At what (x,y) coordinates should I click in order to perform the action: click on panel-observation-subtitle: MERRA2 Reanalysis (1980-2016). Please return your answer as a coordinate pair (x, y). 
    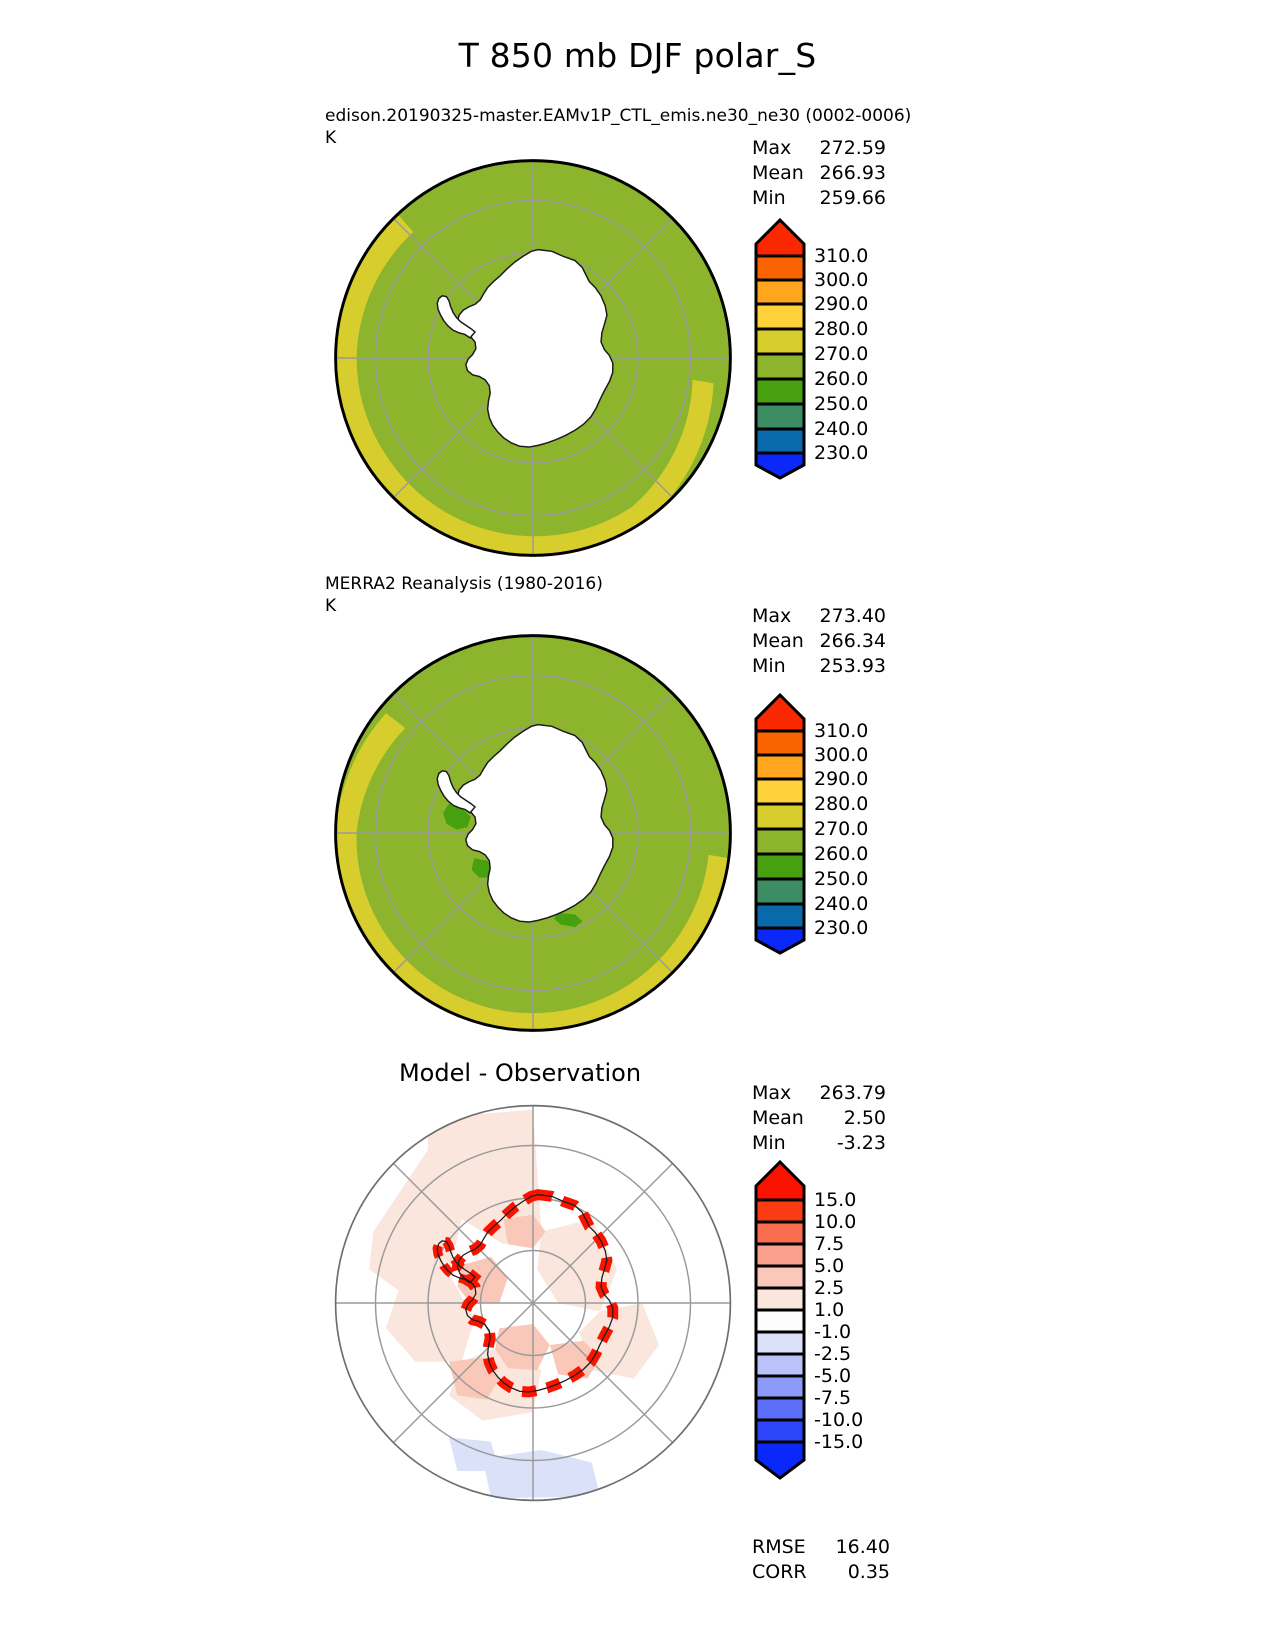
    Looking at the image, I should click on (464, 584).